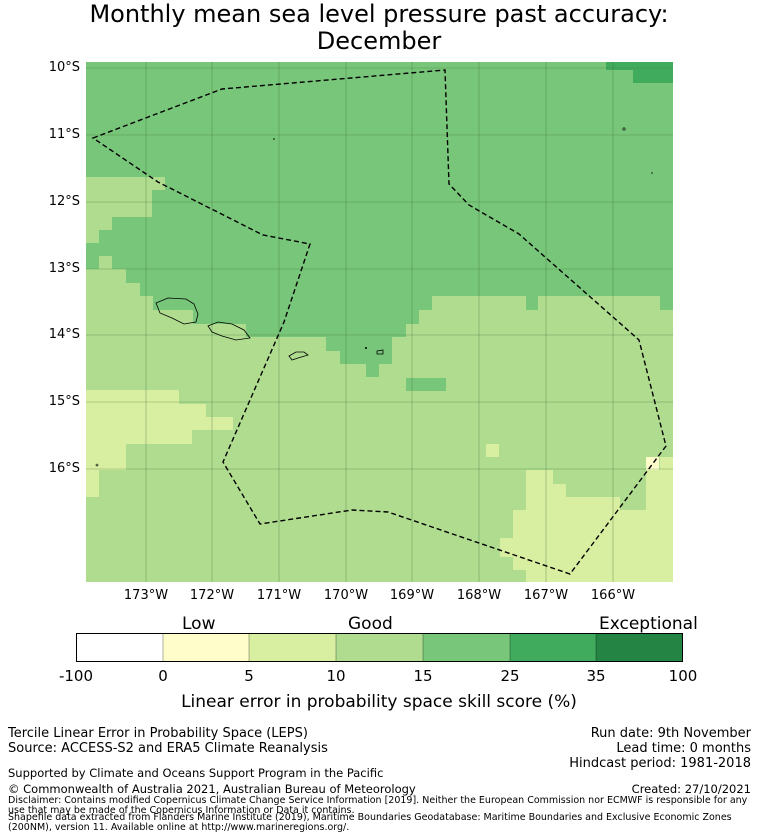  I want to click on lon-label-170w: 170°W, so click(346, 595).